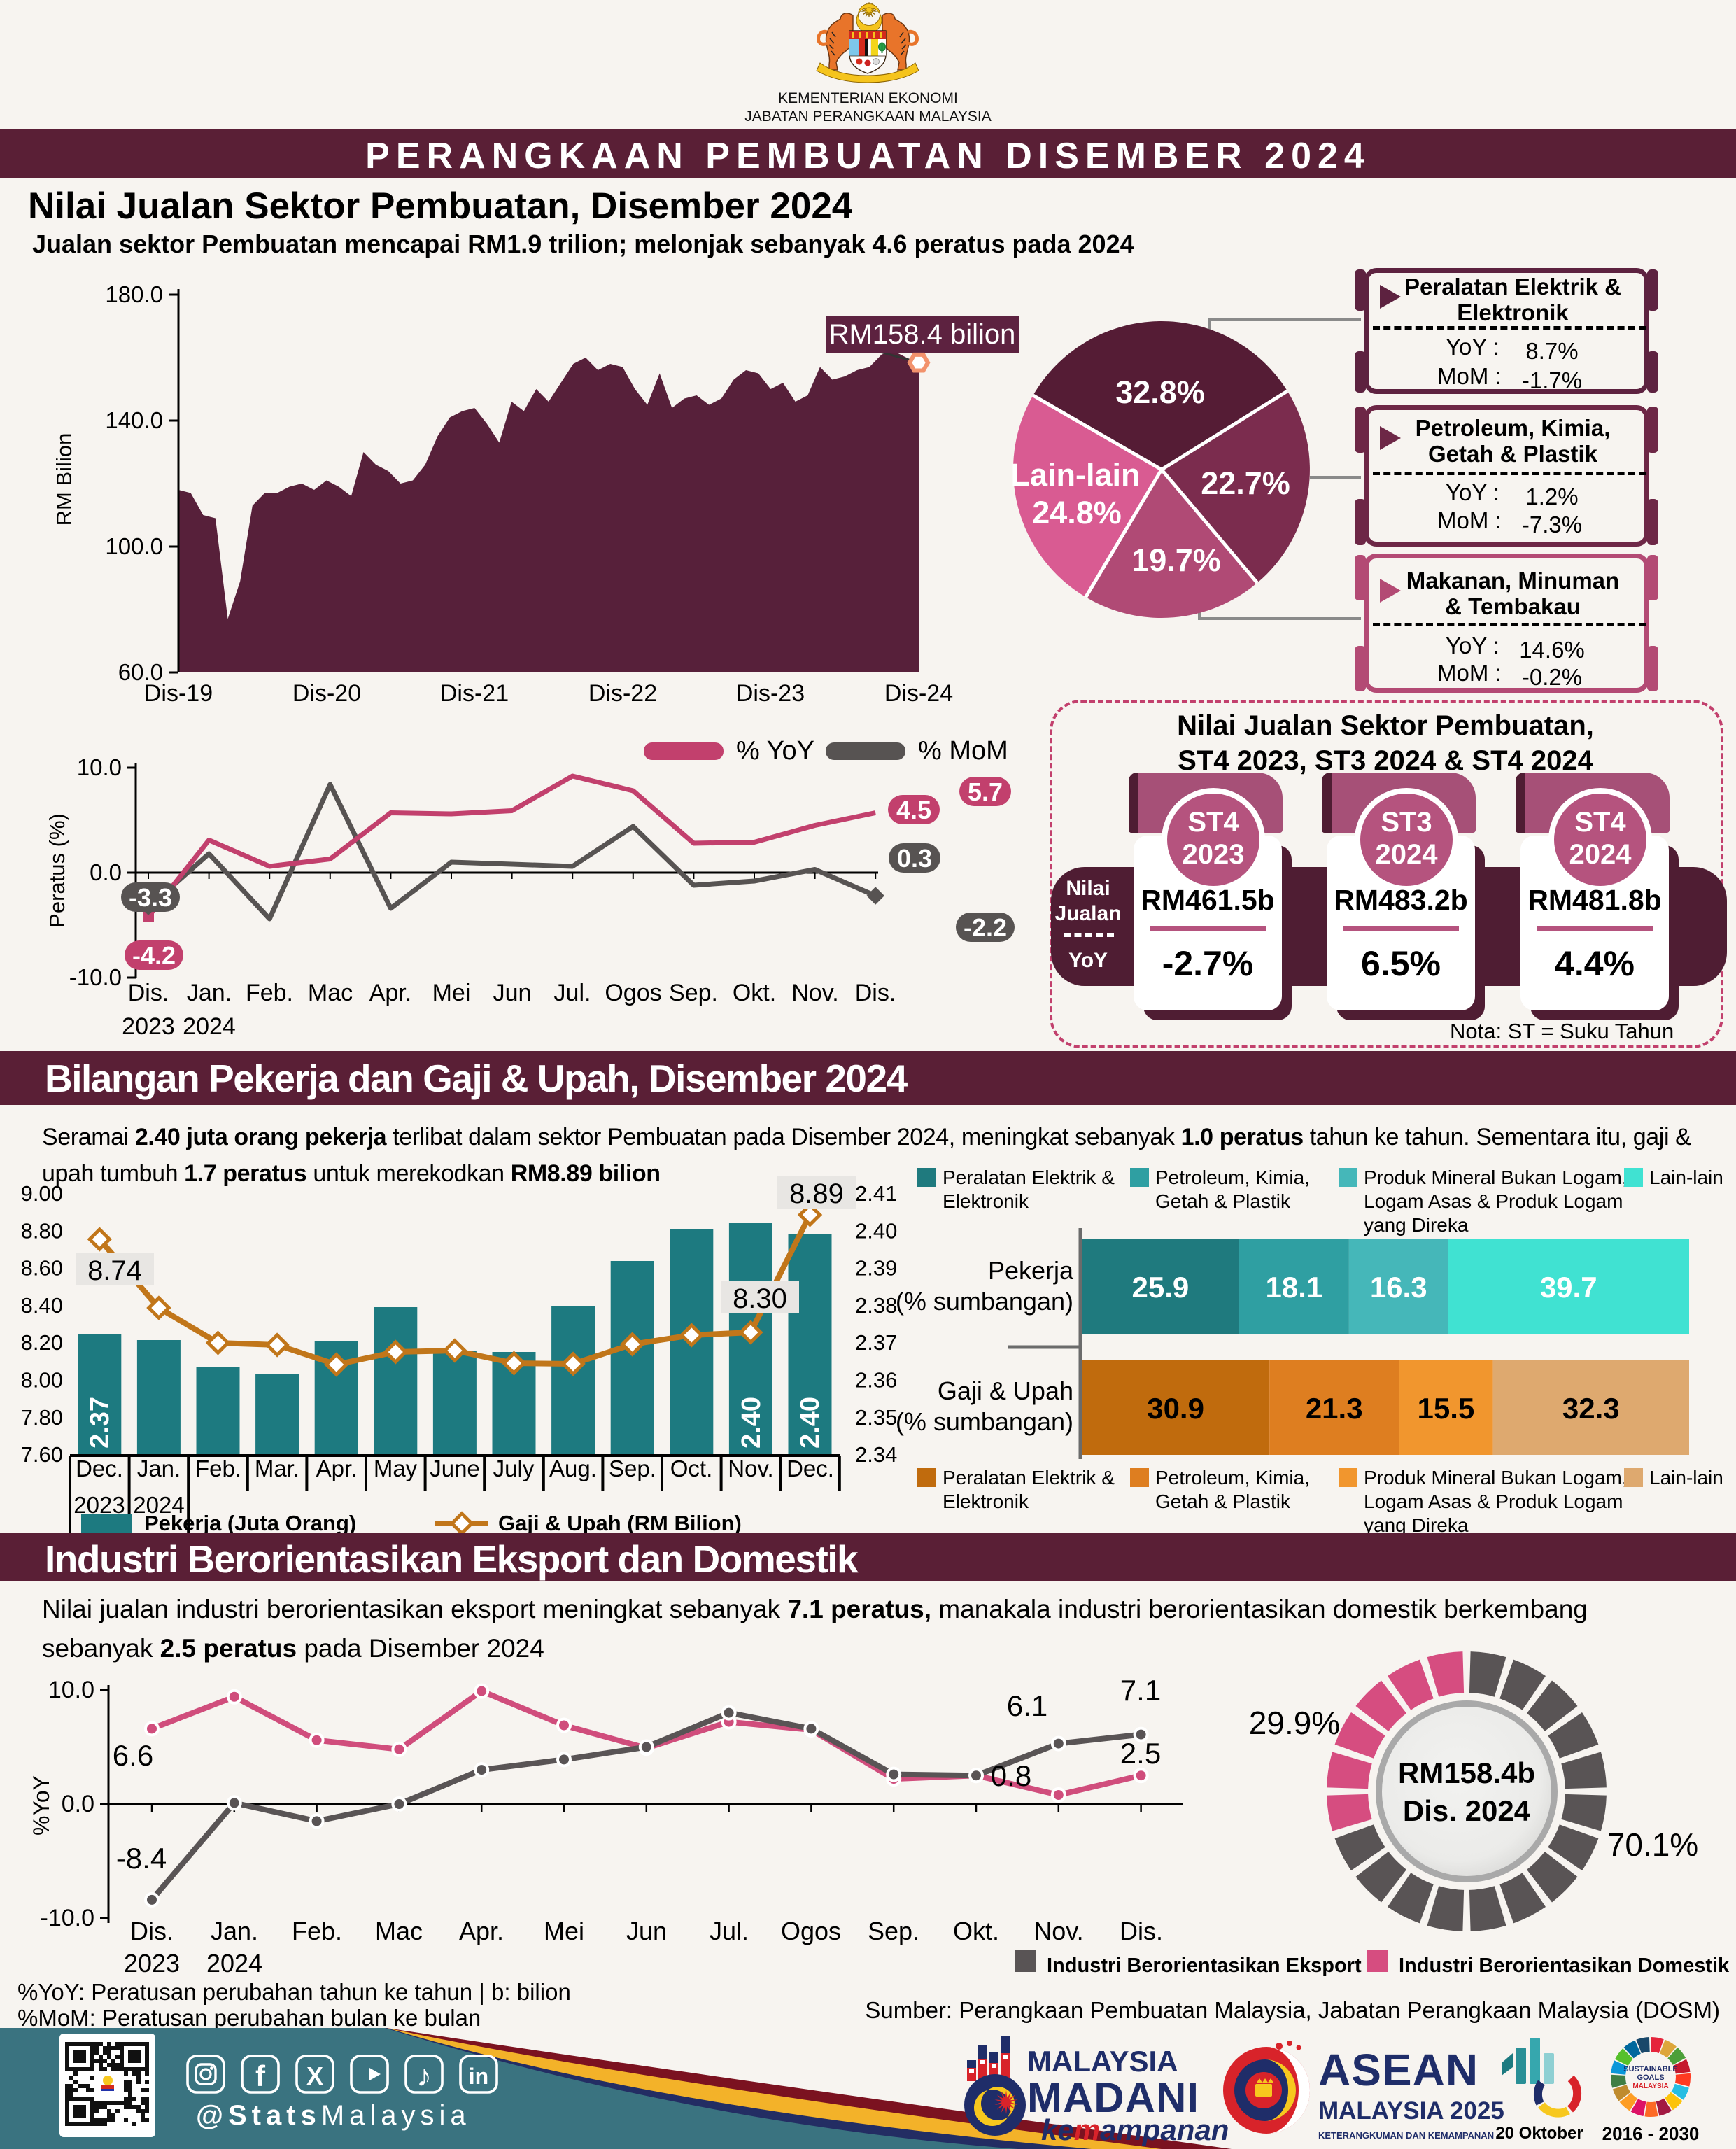  What do you see at coordinates (984, 1421) in the screenshot?
I see `svg-text: (% sumbangan)` at bounding box center [984, 1421].